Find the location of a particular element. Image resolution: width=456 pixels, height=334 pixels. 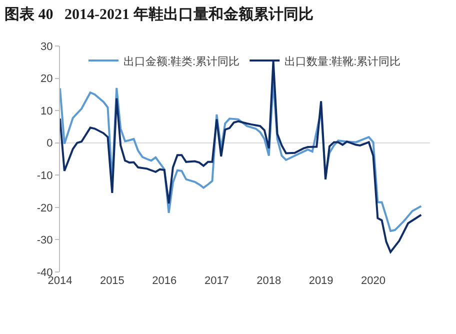

y-tick-label: 0 is located at coordinates (49, 144).